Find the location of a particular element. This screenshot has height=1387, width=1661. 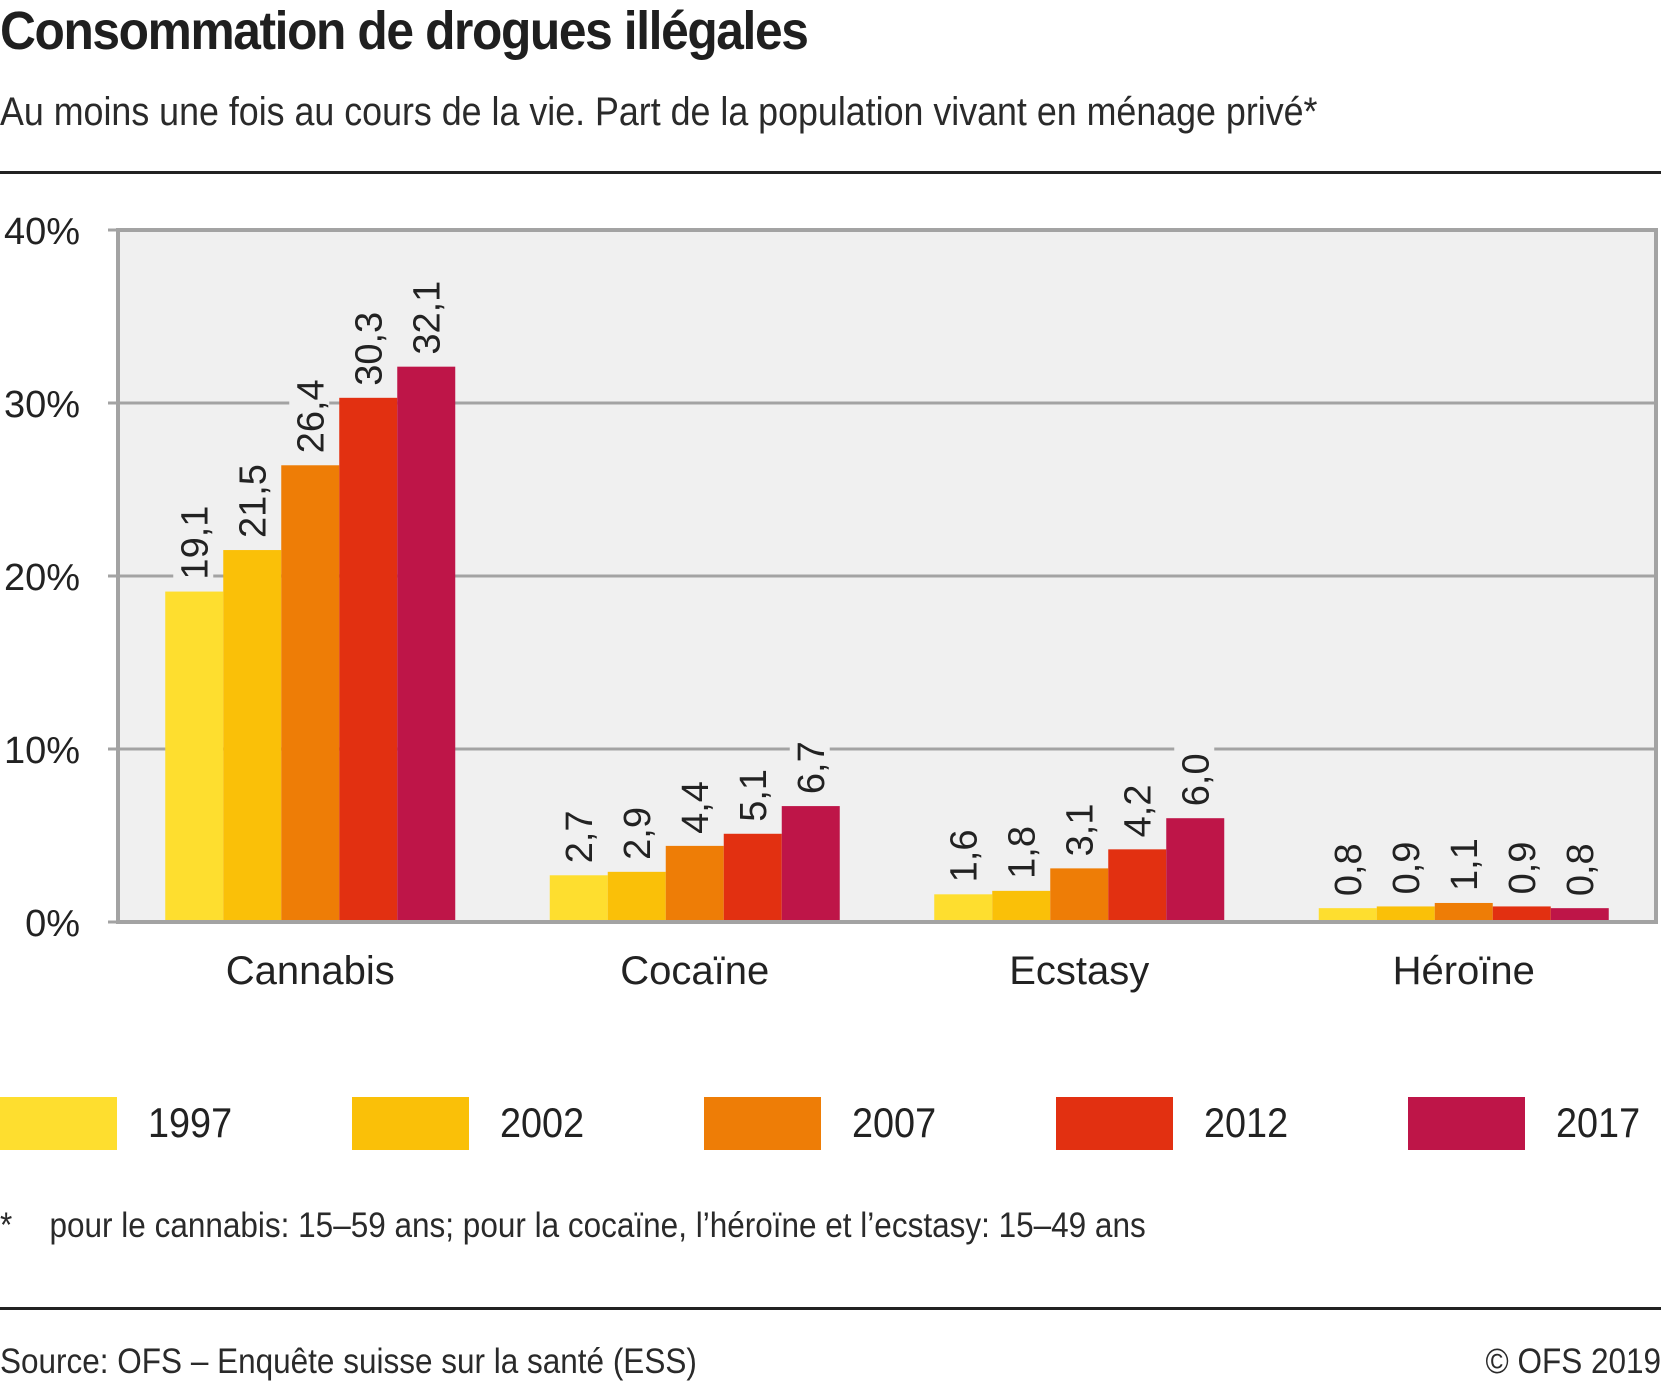

bar-cannabis-1997 is located at coordinates (194, 756).